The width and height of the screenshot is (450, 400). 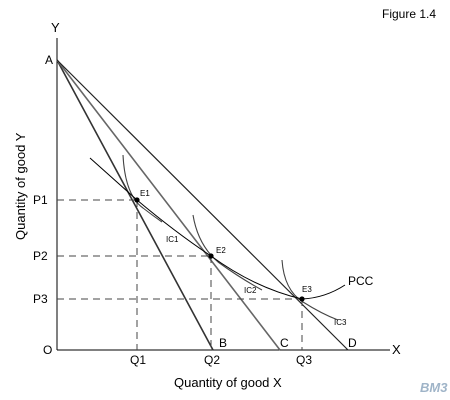 What do you see at coordinates (20, 186) in the screenshot?
I see `y-axis-title: Quantity of good Y` at bounding box center [20, 186].